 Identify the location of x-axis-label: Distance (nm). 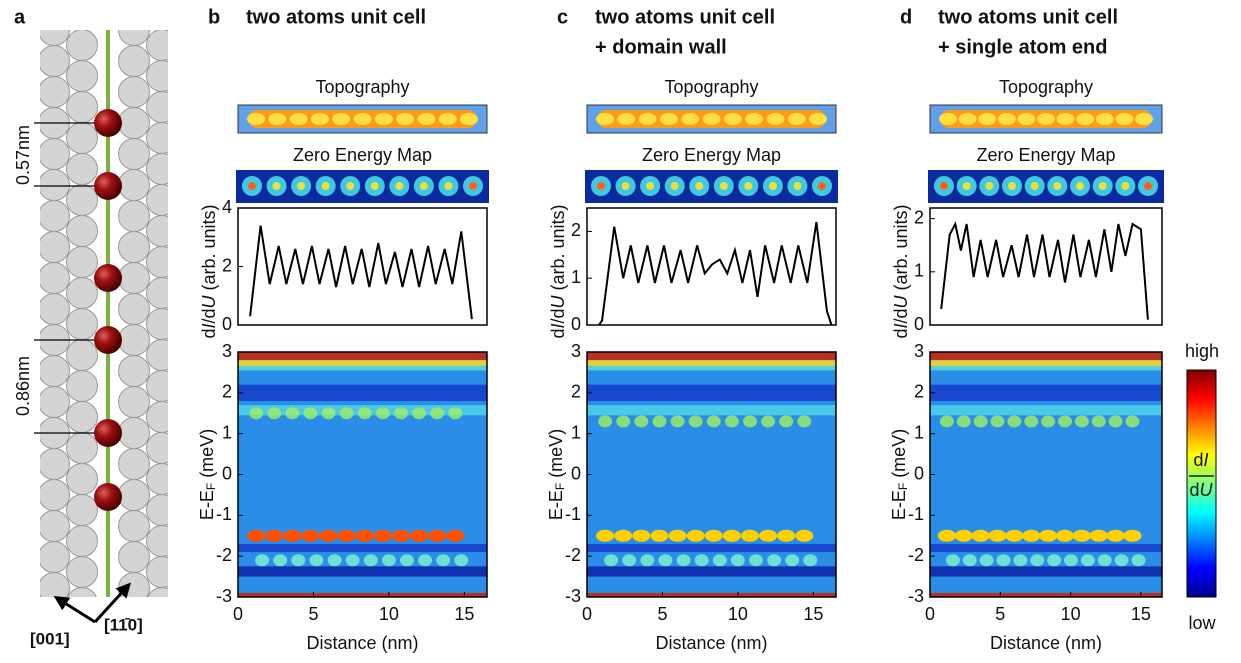
(362, 643).